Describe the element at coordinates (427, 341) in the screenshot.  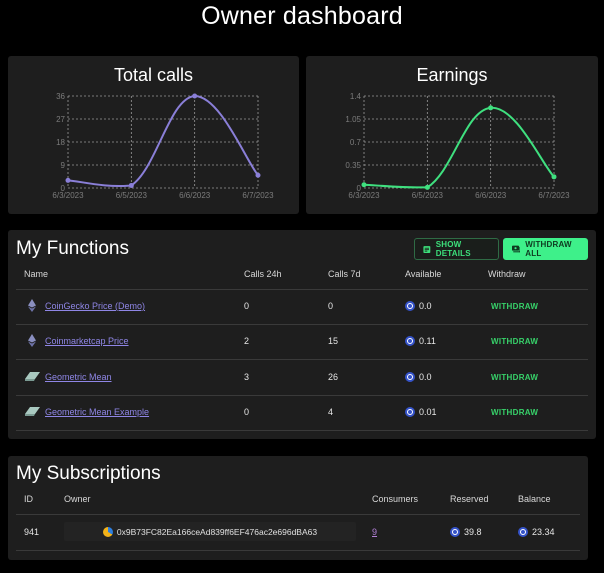
I see `available-amount: 0.11` at that location.